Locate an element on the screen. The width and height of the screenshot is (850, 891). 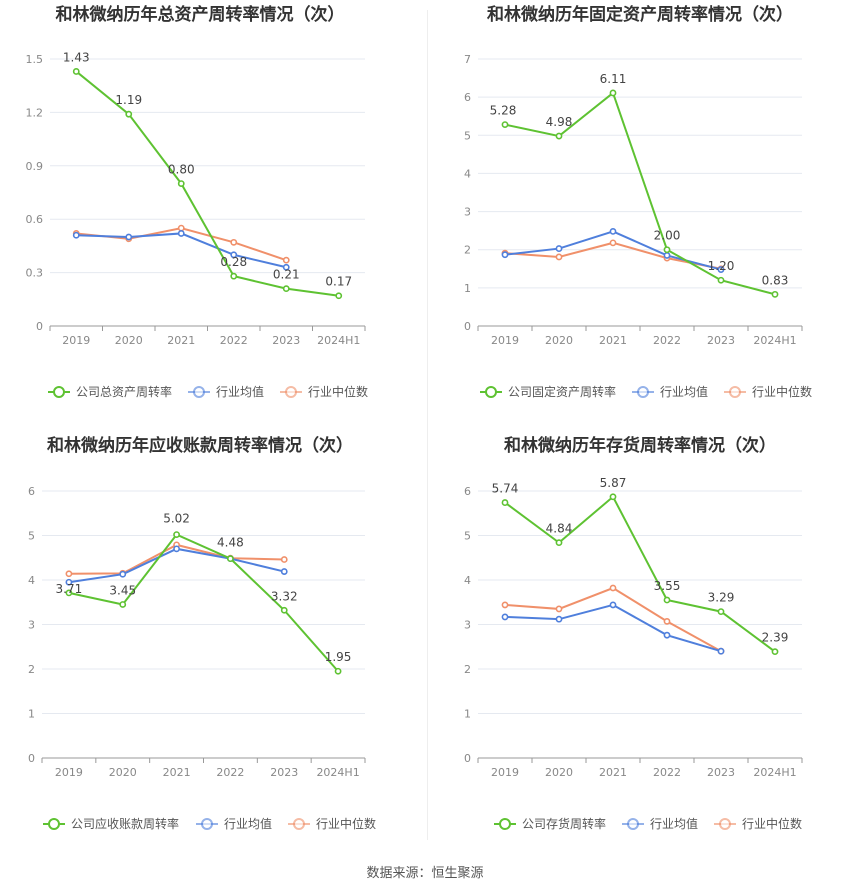
legend-item-company: 公司存货周转率 is located at coordinates (550, 823).